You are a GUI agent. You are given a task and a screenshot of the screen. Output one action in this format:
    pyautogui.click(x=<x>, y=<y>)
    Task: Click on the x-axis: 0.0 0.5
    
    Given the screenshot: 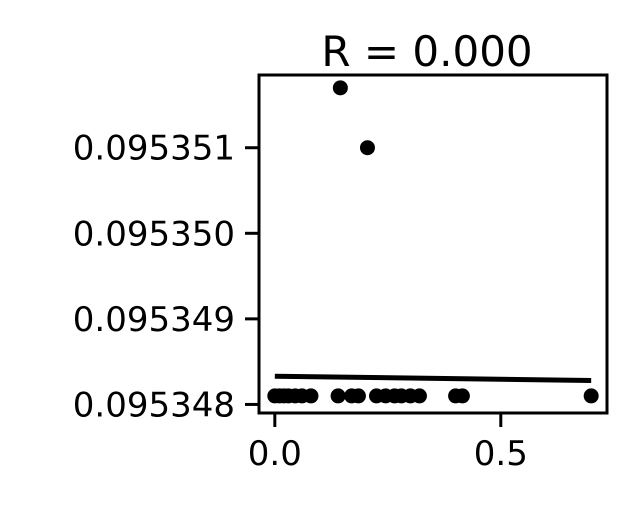 What is the action you would take?
    pyautogui.click(x=388, y=443)
    